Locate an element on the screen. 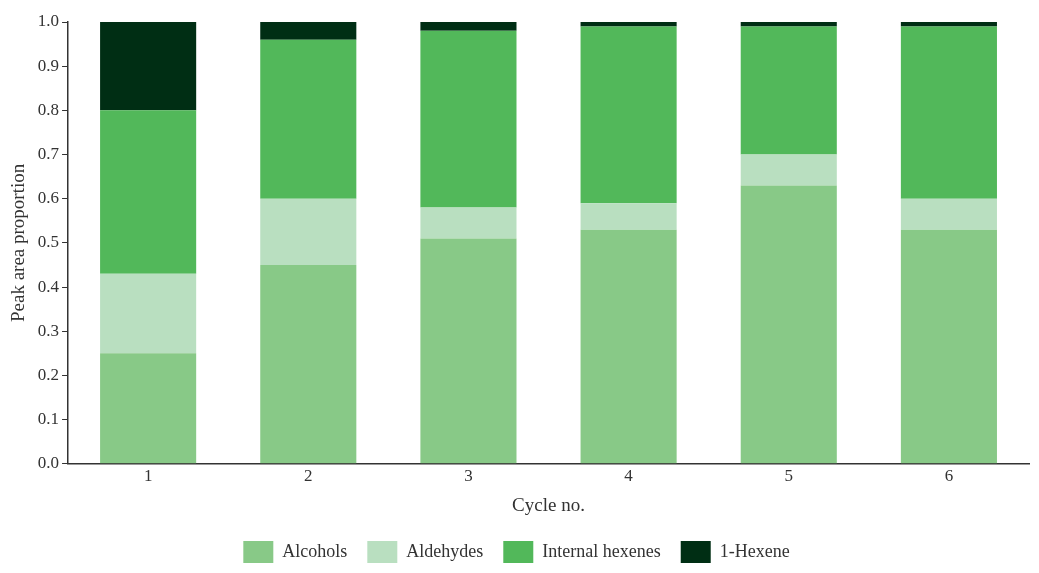 This screenshot has height=573, width=1039. x-tick-label: 2 is located at coordinates (308, 476).